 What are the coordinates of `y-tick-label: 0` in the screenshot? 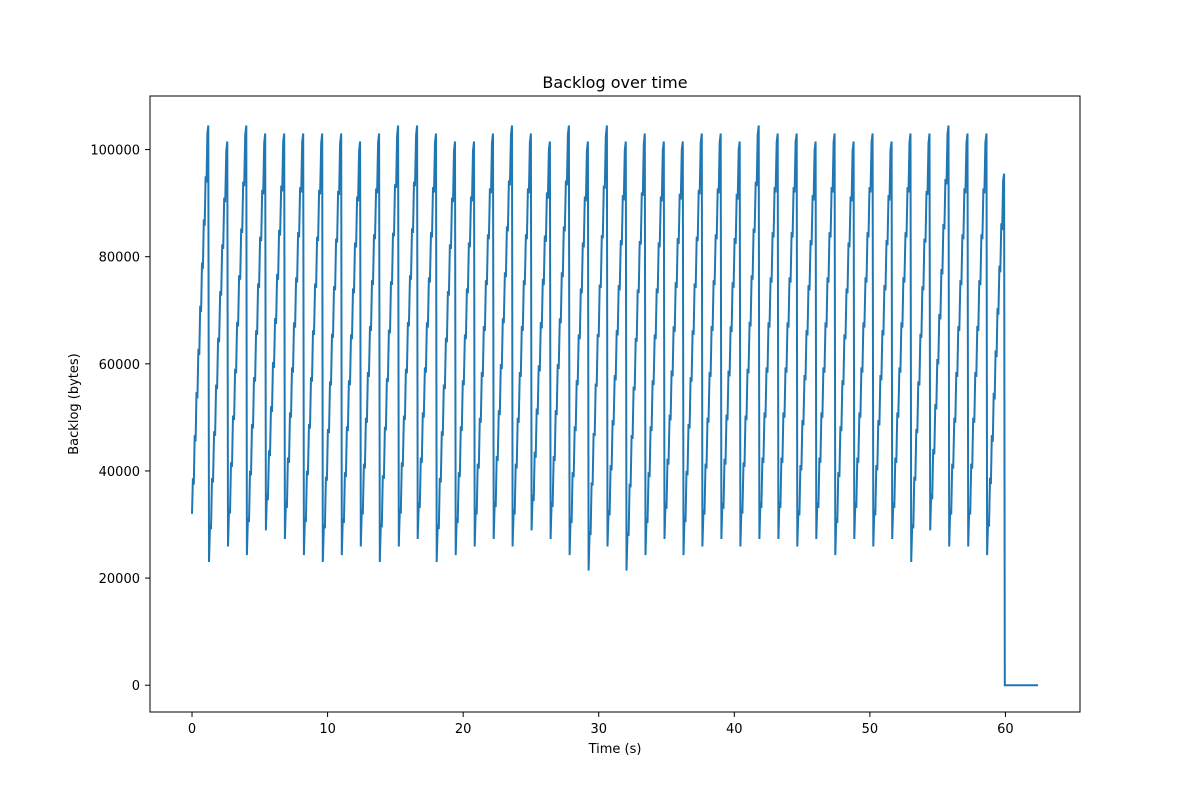 It's located at (136, 686).